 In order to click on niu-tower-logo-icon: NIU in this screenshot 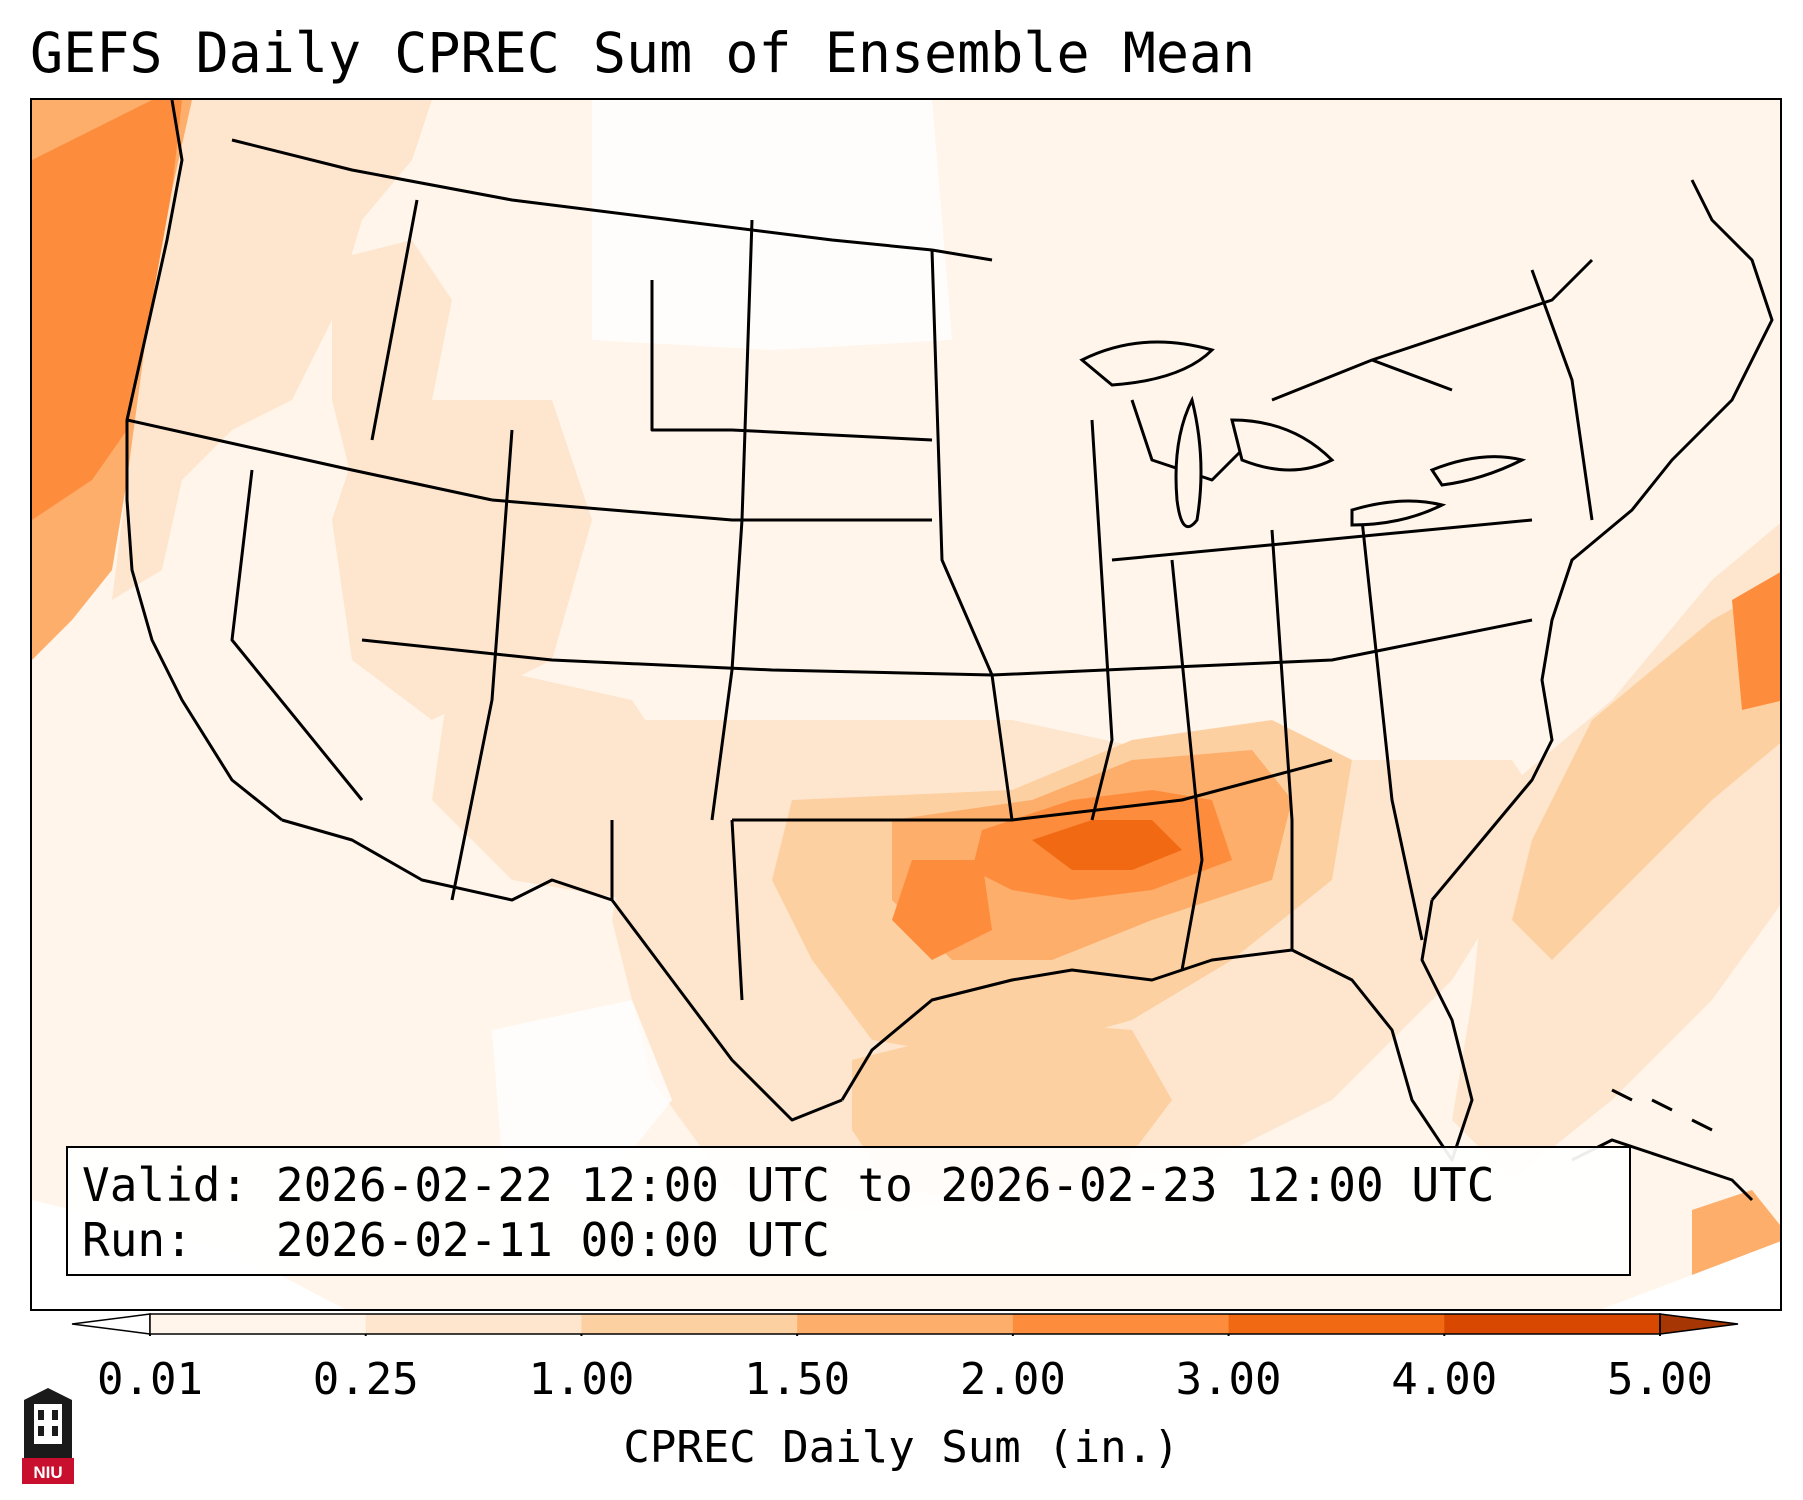, I will do `click(48, 1436)`.